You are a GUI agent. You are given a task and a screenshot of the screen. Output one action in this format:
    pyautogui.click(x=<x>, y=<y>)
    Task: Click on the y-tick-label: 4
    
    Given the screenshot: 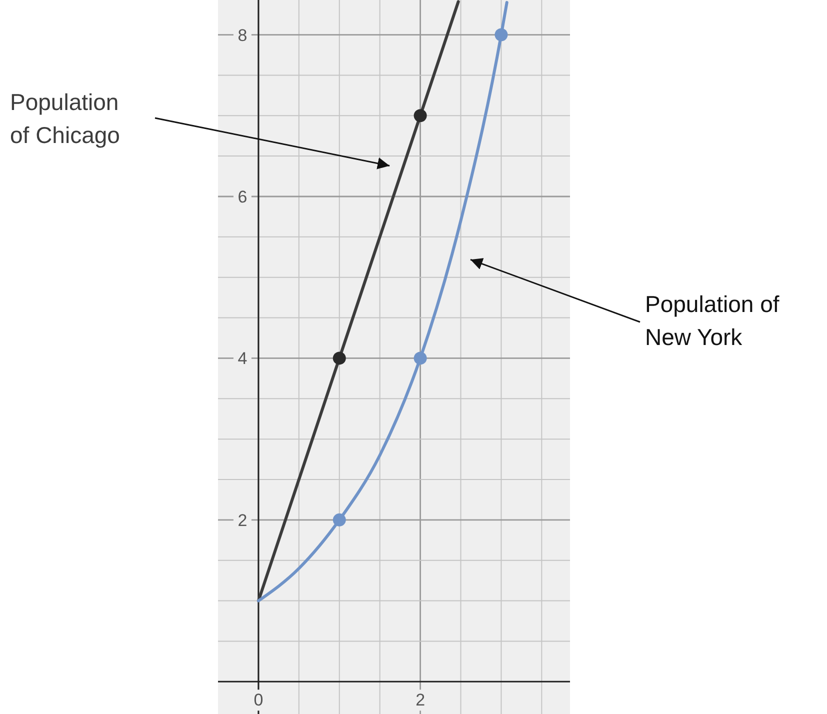 What is the action you would take?
    pyautogui.click(x=243, y=358)
    